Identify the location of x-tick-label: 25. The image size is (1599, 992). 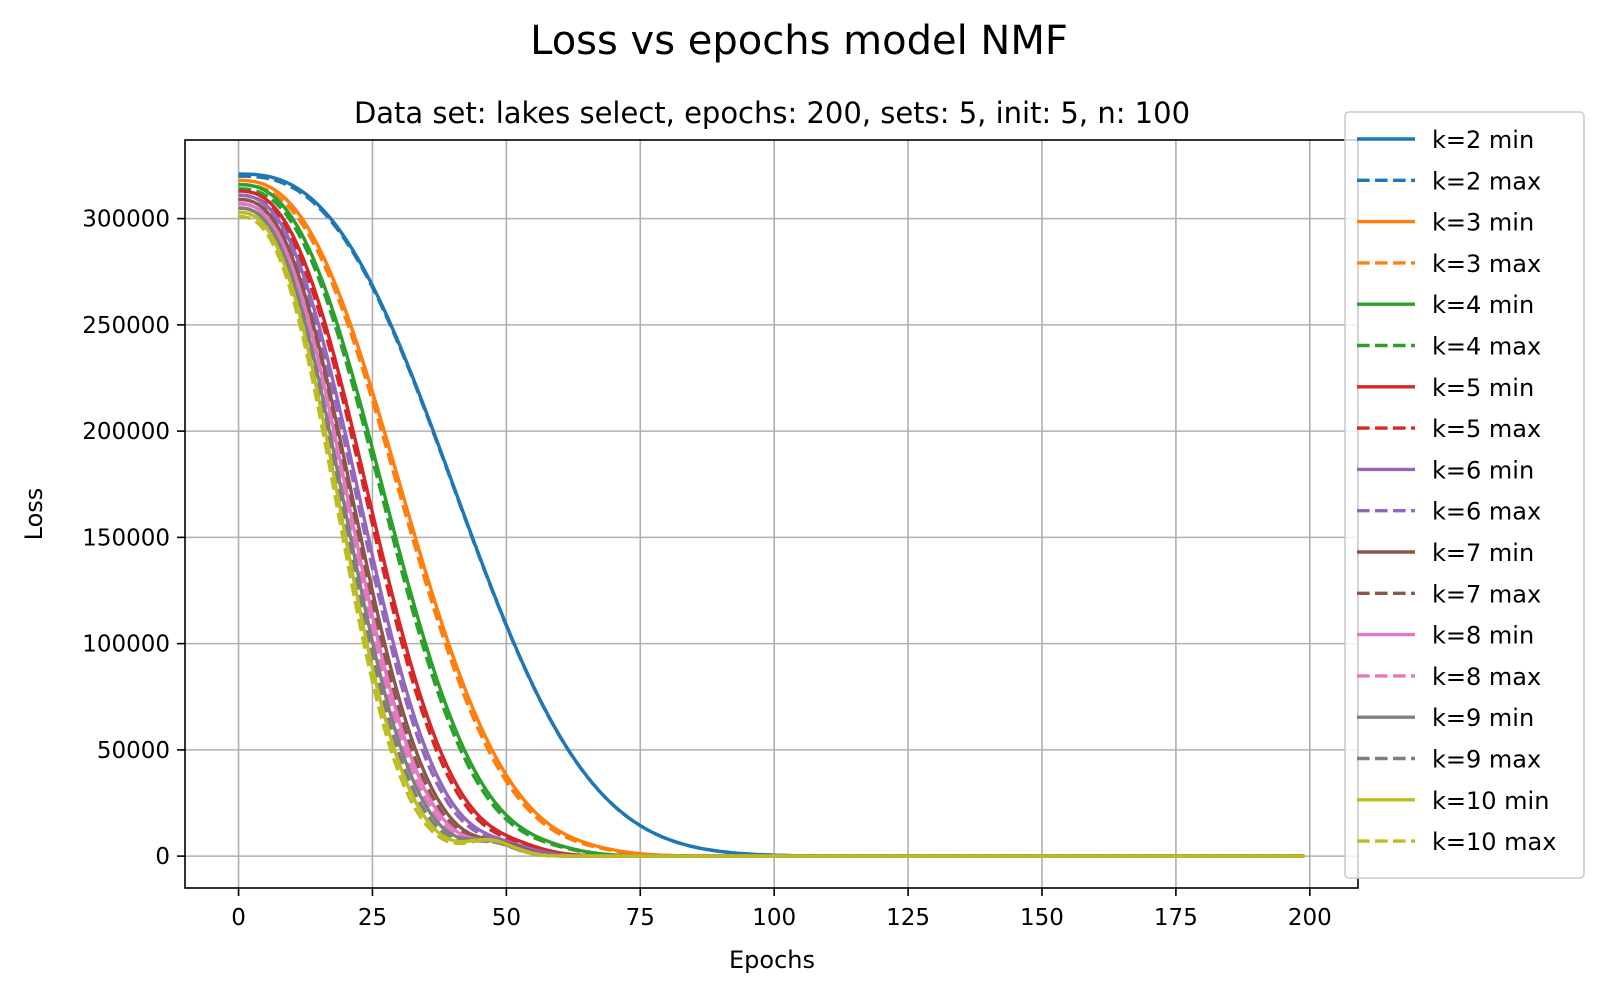
(372, 918).